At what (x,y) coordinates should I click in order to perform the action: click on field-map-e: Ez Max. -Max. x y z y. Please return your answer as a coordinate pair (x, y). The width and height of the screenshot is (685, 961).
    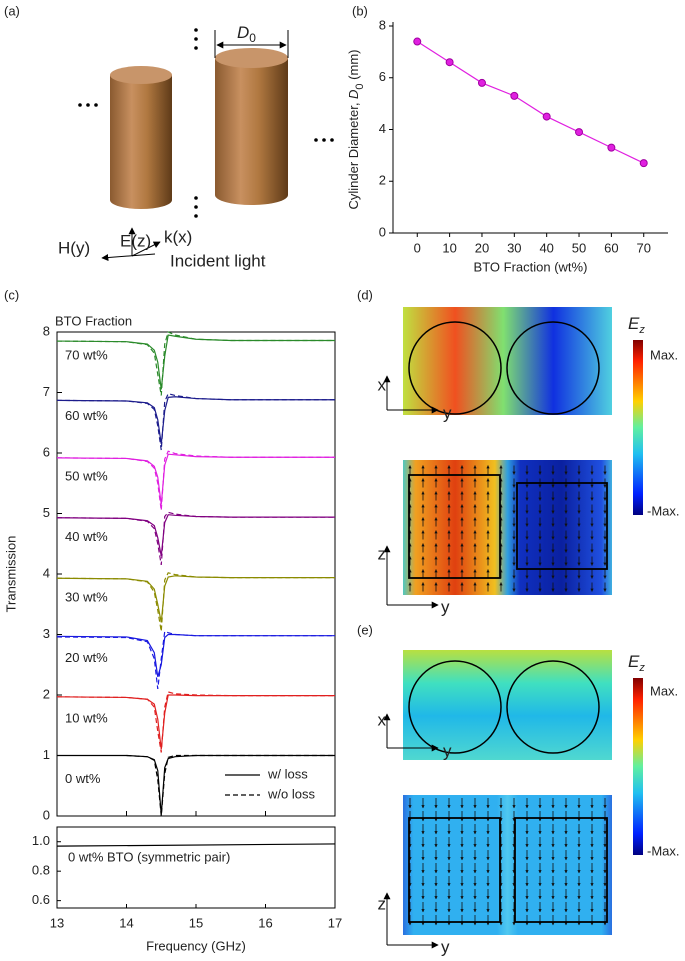
    Looking at the image, I should click on (529, 803).